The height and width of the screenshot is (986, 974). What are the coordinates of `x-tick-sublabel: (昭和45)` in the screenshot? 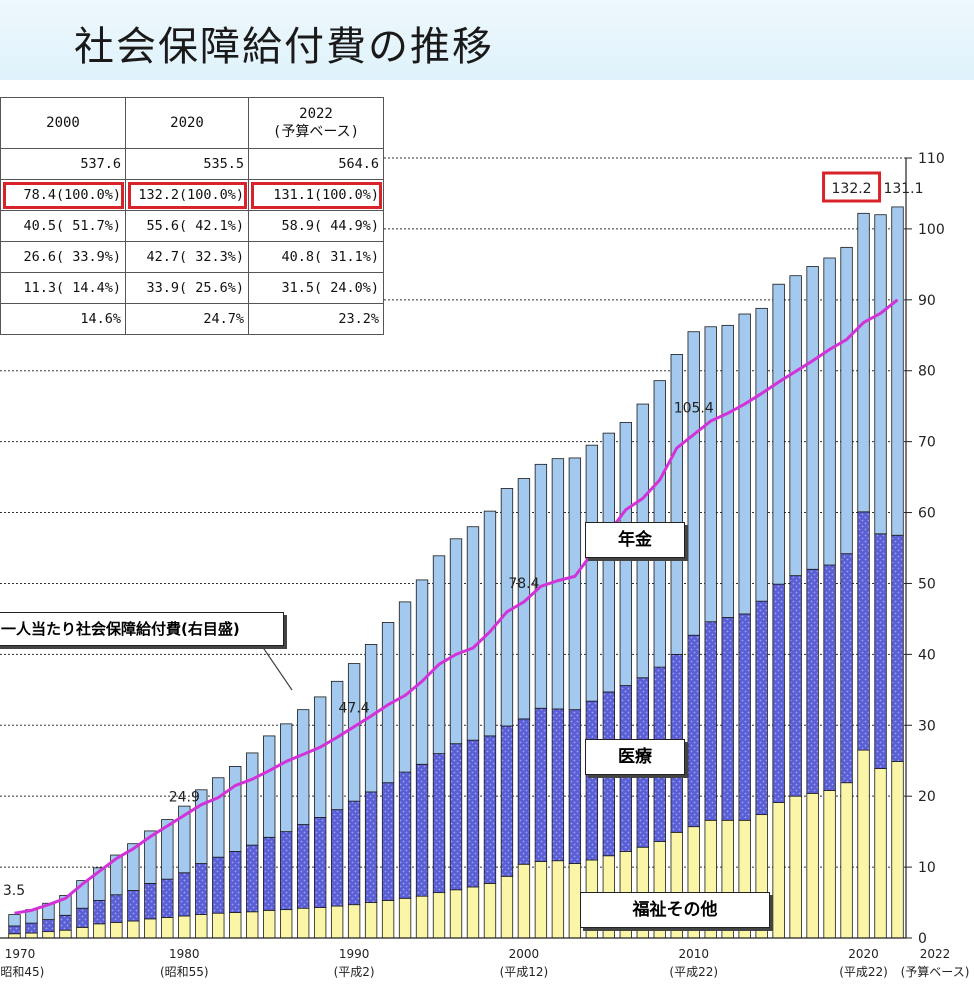 It's located at (22, 972).